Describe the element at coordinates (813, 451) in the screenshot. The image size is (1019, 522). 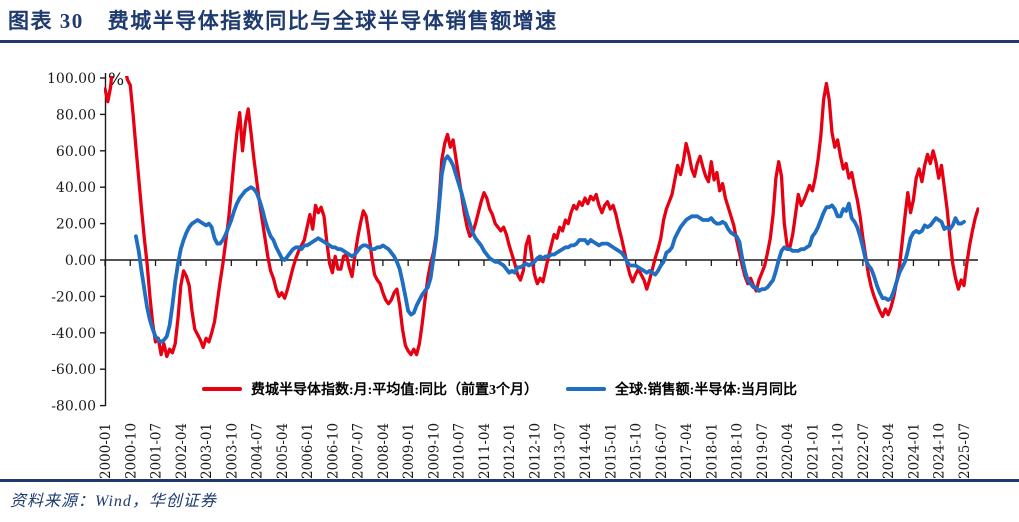
I see `x-tick-label: 2021-01` at that location.